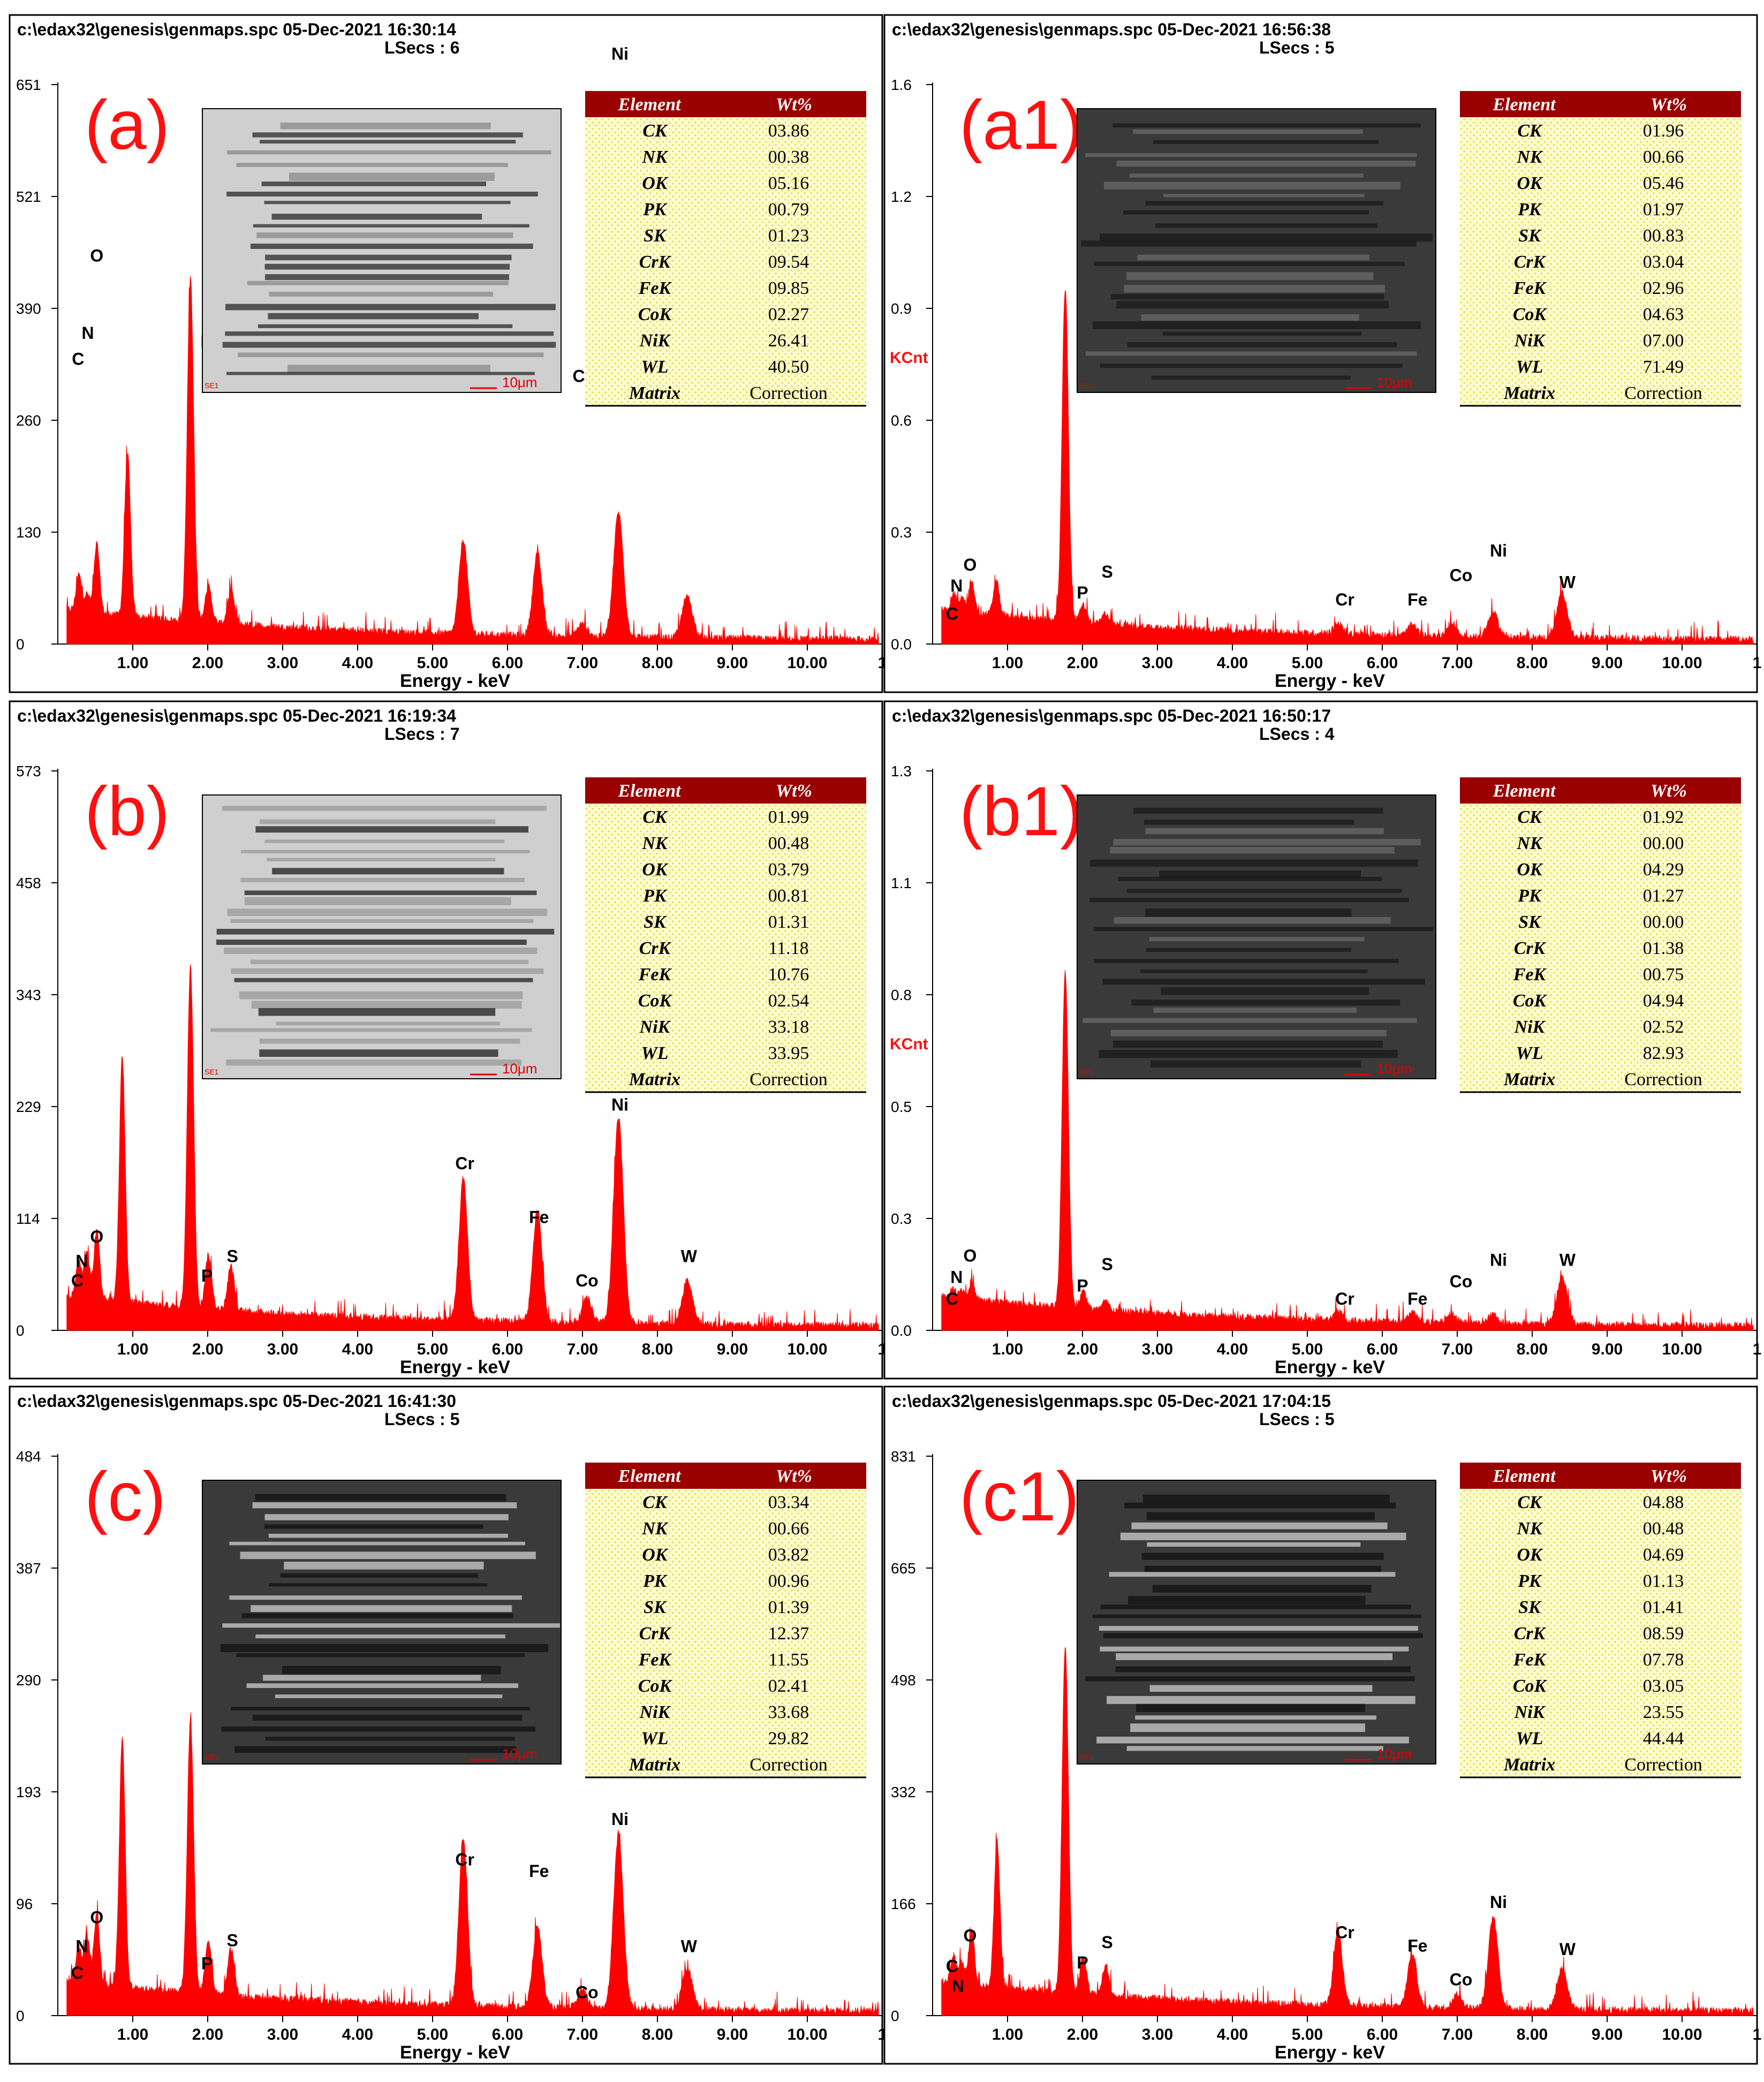  Describe the element at coordinates (1663, 1555) in the screenshot. I see `table-value: 04.69` at that location.